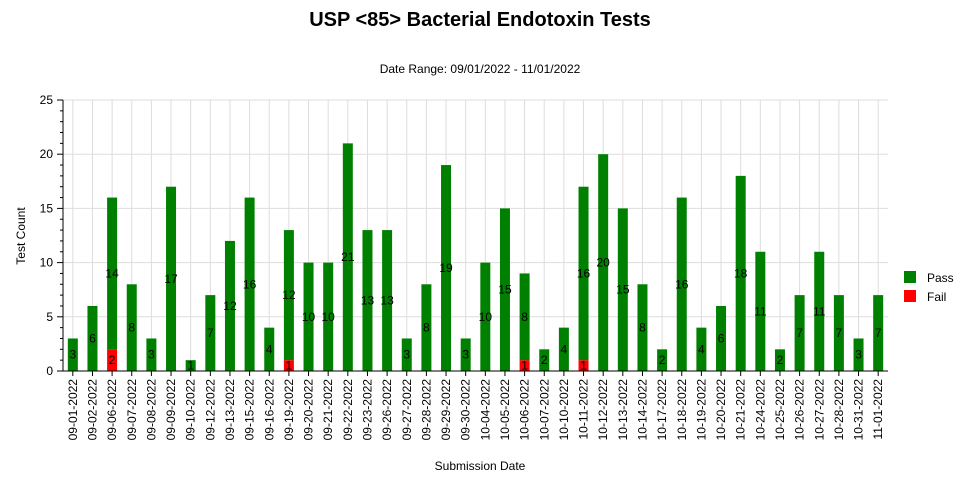  I want to click on bar-pass-label: 19, so click(446, 268).